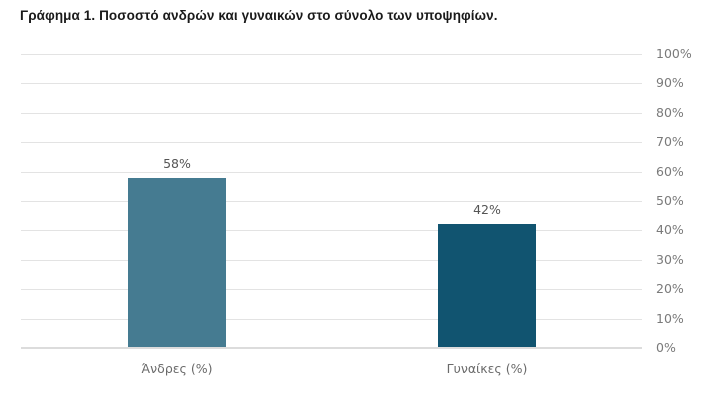  What do you see at coordinates (670, 82) in the screenshot?
I see `y-tick-label: 90%` at bounding box center [670, 82].